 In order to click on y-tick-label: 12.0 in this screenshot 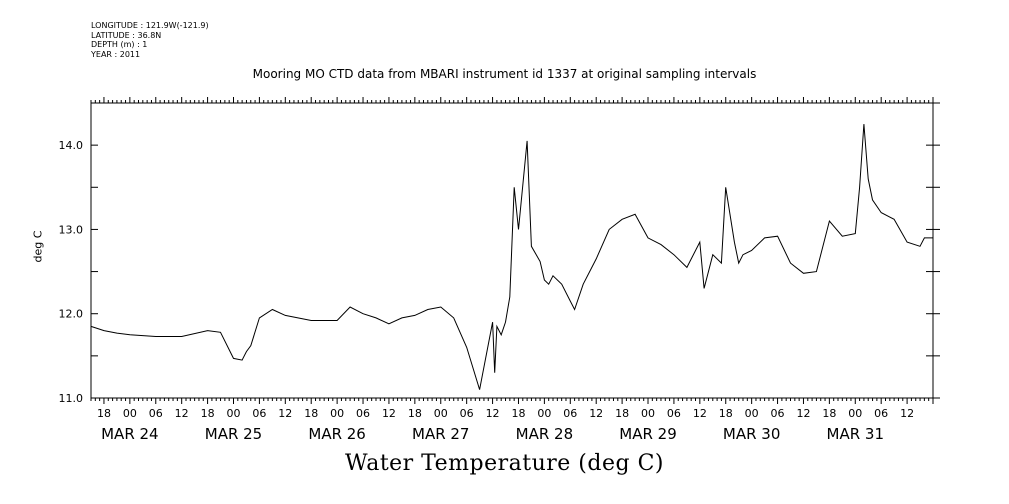, I will do `click(71, 314)`.